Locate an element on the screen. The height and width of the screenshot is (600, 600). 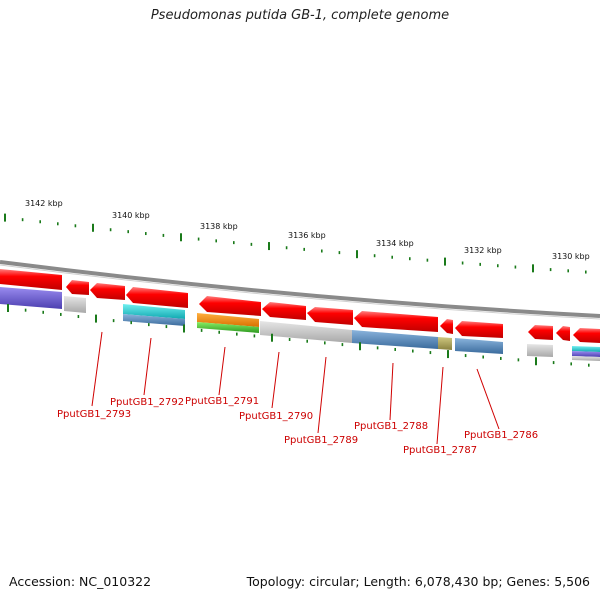
gene-label: PputGB1_2786 is located at coordinates (501, 435).